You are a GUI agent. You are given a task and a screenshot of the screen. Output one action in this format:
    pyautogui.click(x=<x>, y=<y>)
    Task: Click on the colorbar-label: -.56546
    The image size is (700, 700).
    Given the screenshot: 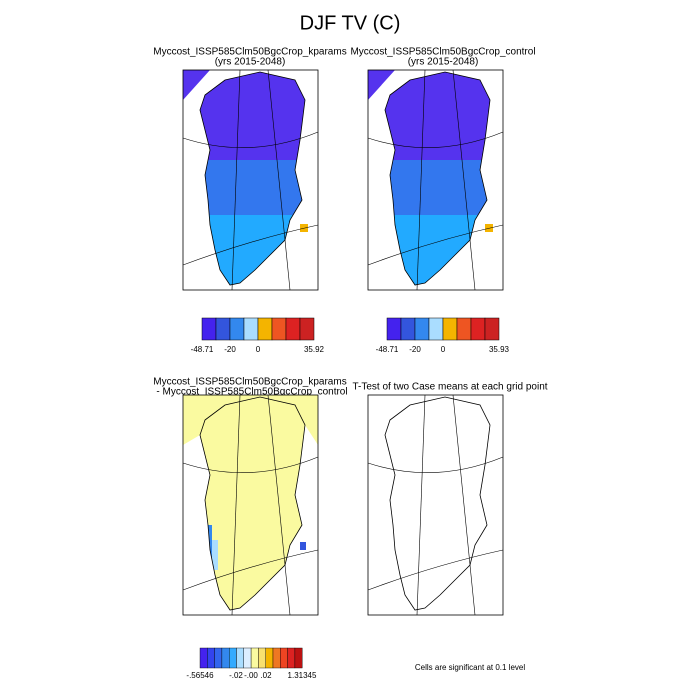 What is the action you would take?
    pyautogui.click(x=200, y=675)
    